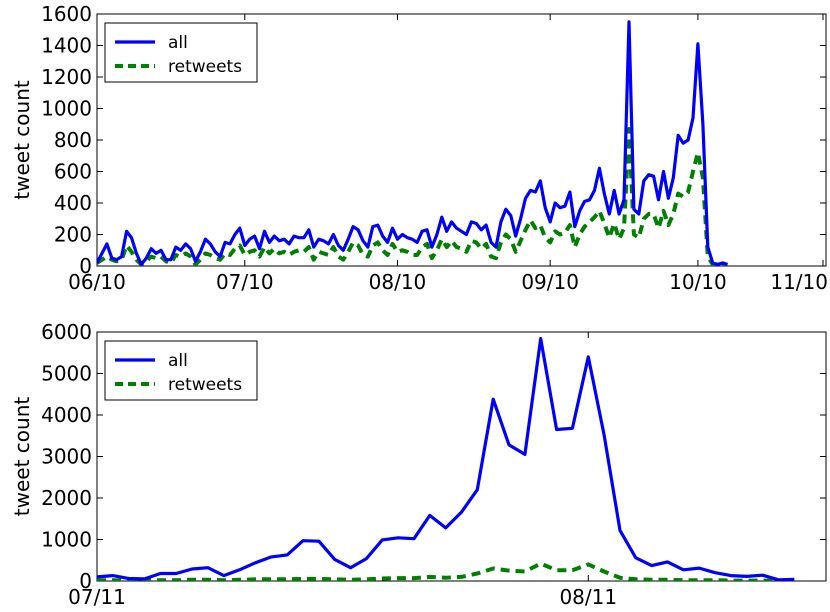 The height and width of the screenshot is (612, 830). What do you see at coordinates (66, 14) in the screenshot?
I see `y-tick-label: 1600` at bounding box center [66, 14].